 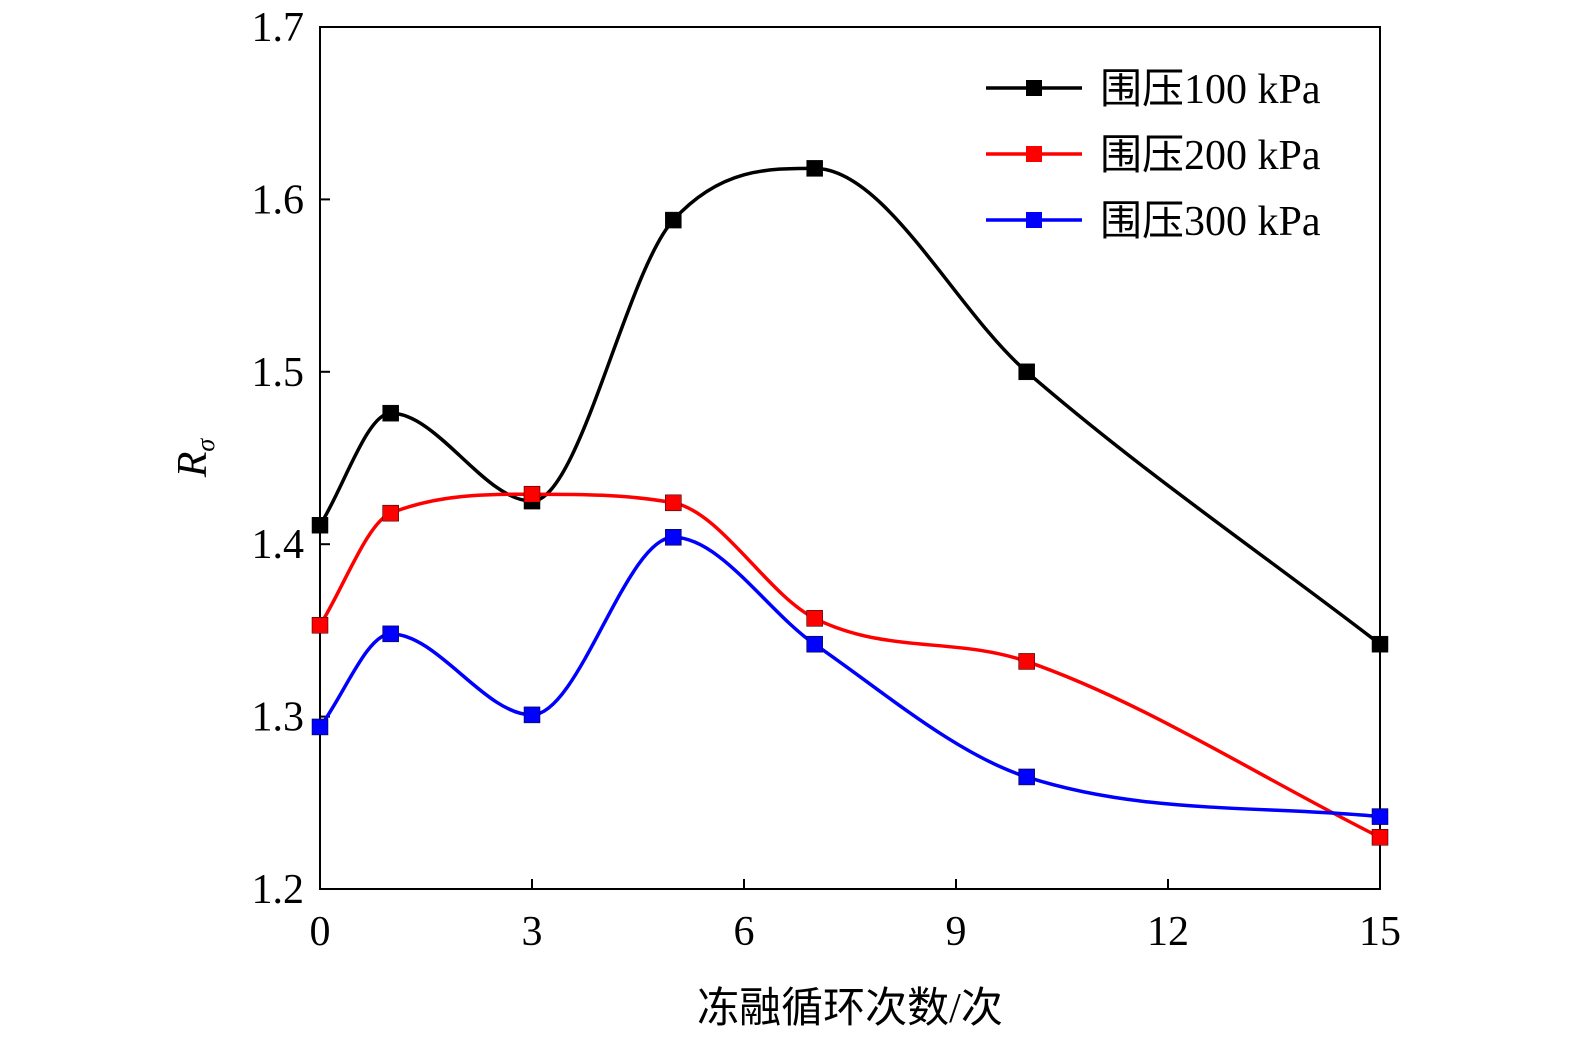 I want to click on legend-item: 围压200 kPa, so click(x=1153, y=156).